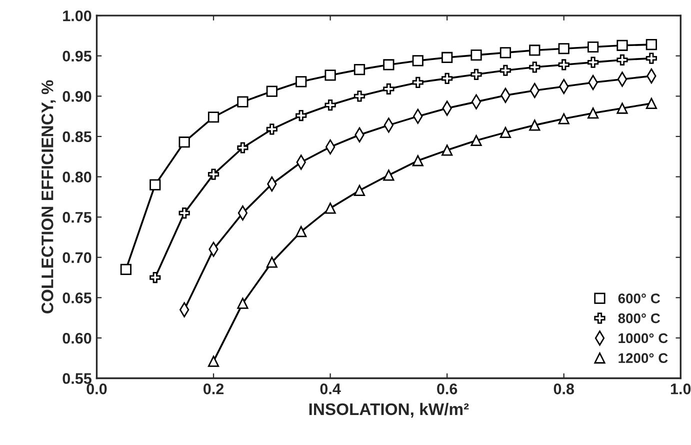 This screenshot has height=445, width=691. I want to click on legend-label: 1000° C, so click(643, 338).